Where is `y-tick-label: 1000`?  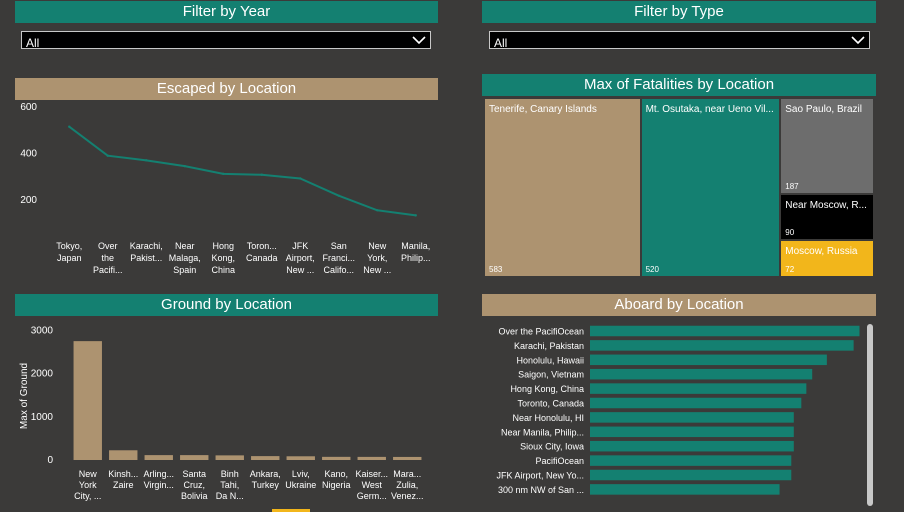
y-tick-label: 1000 is located at coordinates (42, 417).